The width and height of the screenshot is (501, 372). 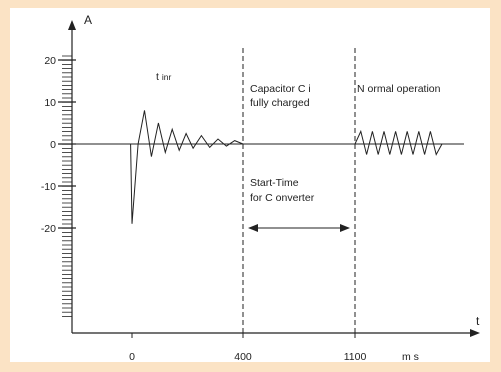 I want to click on normal-operation-label: N ormal operation, so click(x=399, y=89).